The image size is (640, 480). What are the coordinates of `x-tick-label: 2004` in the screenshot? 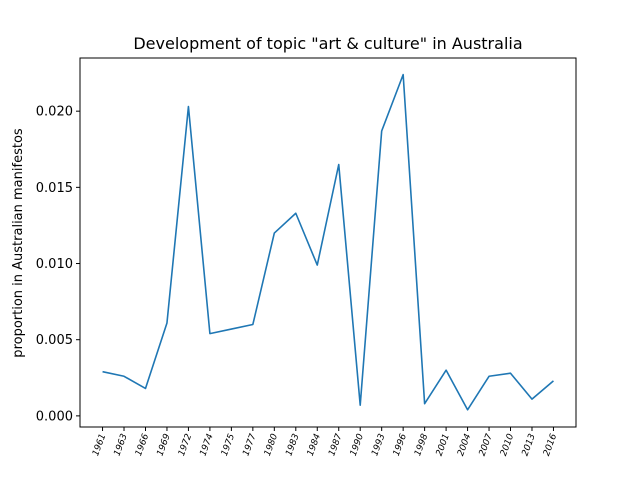 It's located at (464, 444).